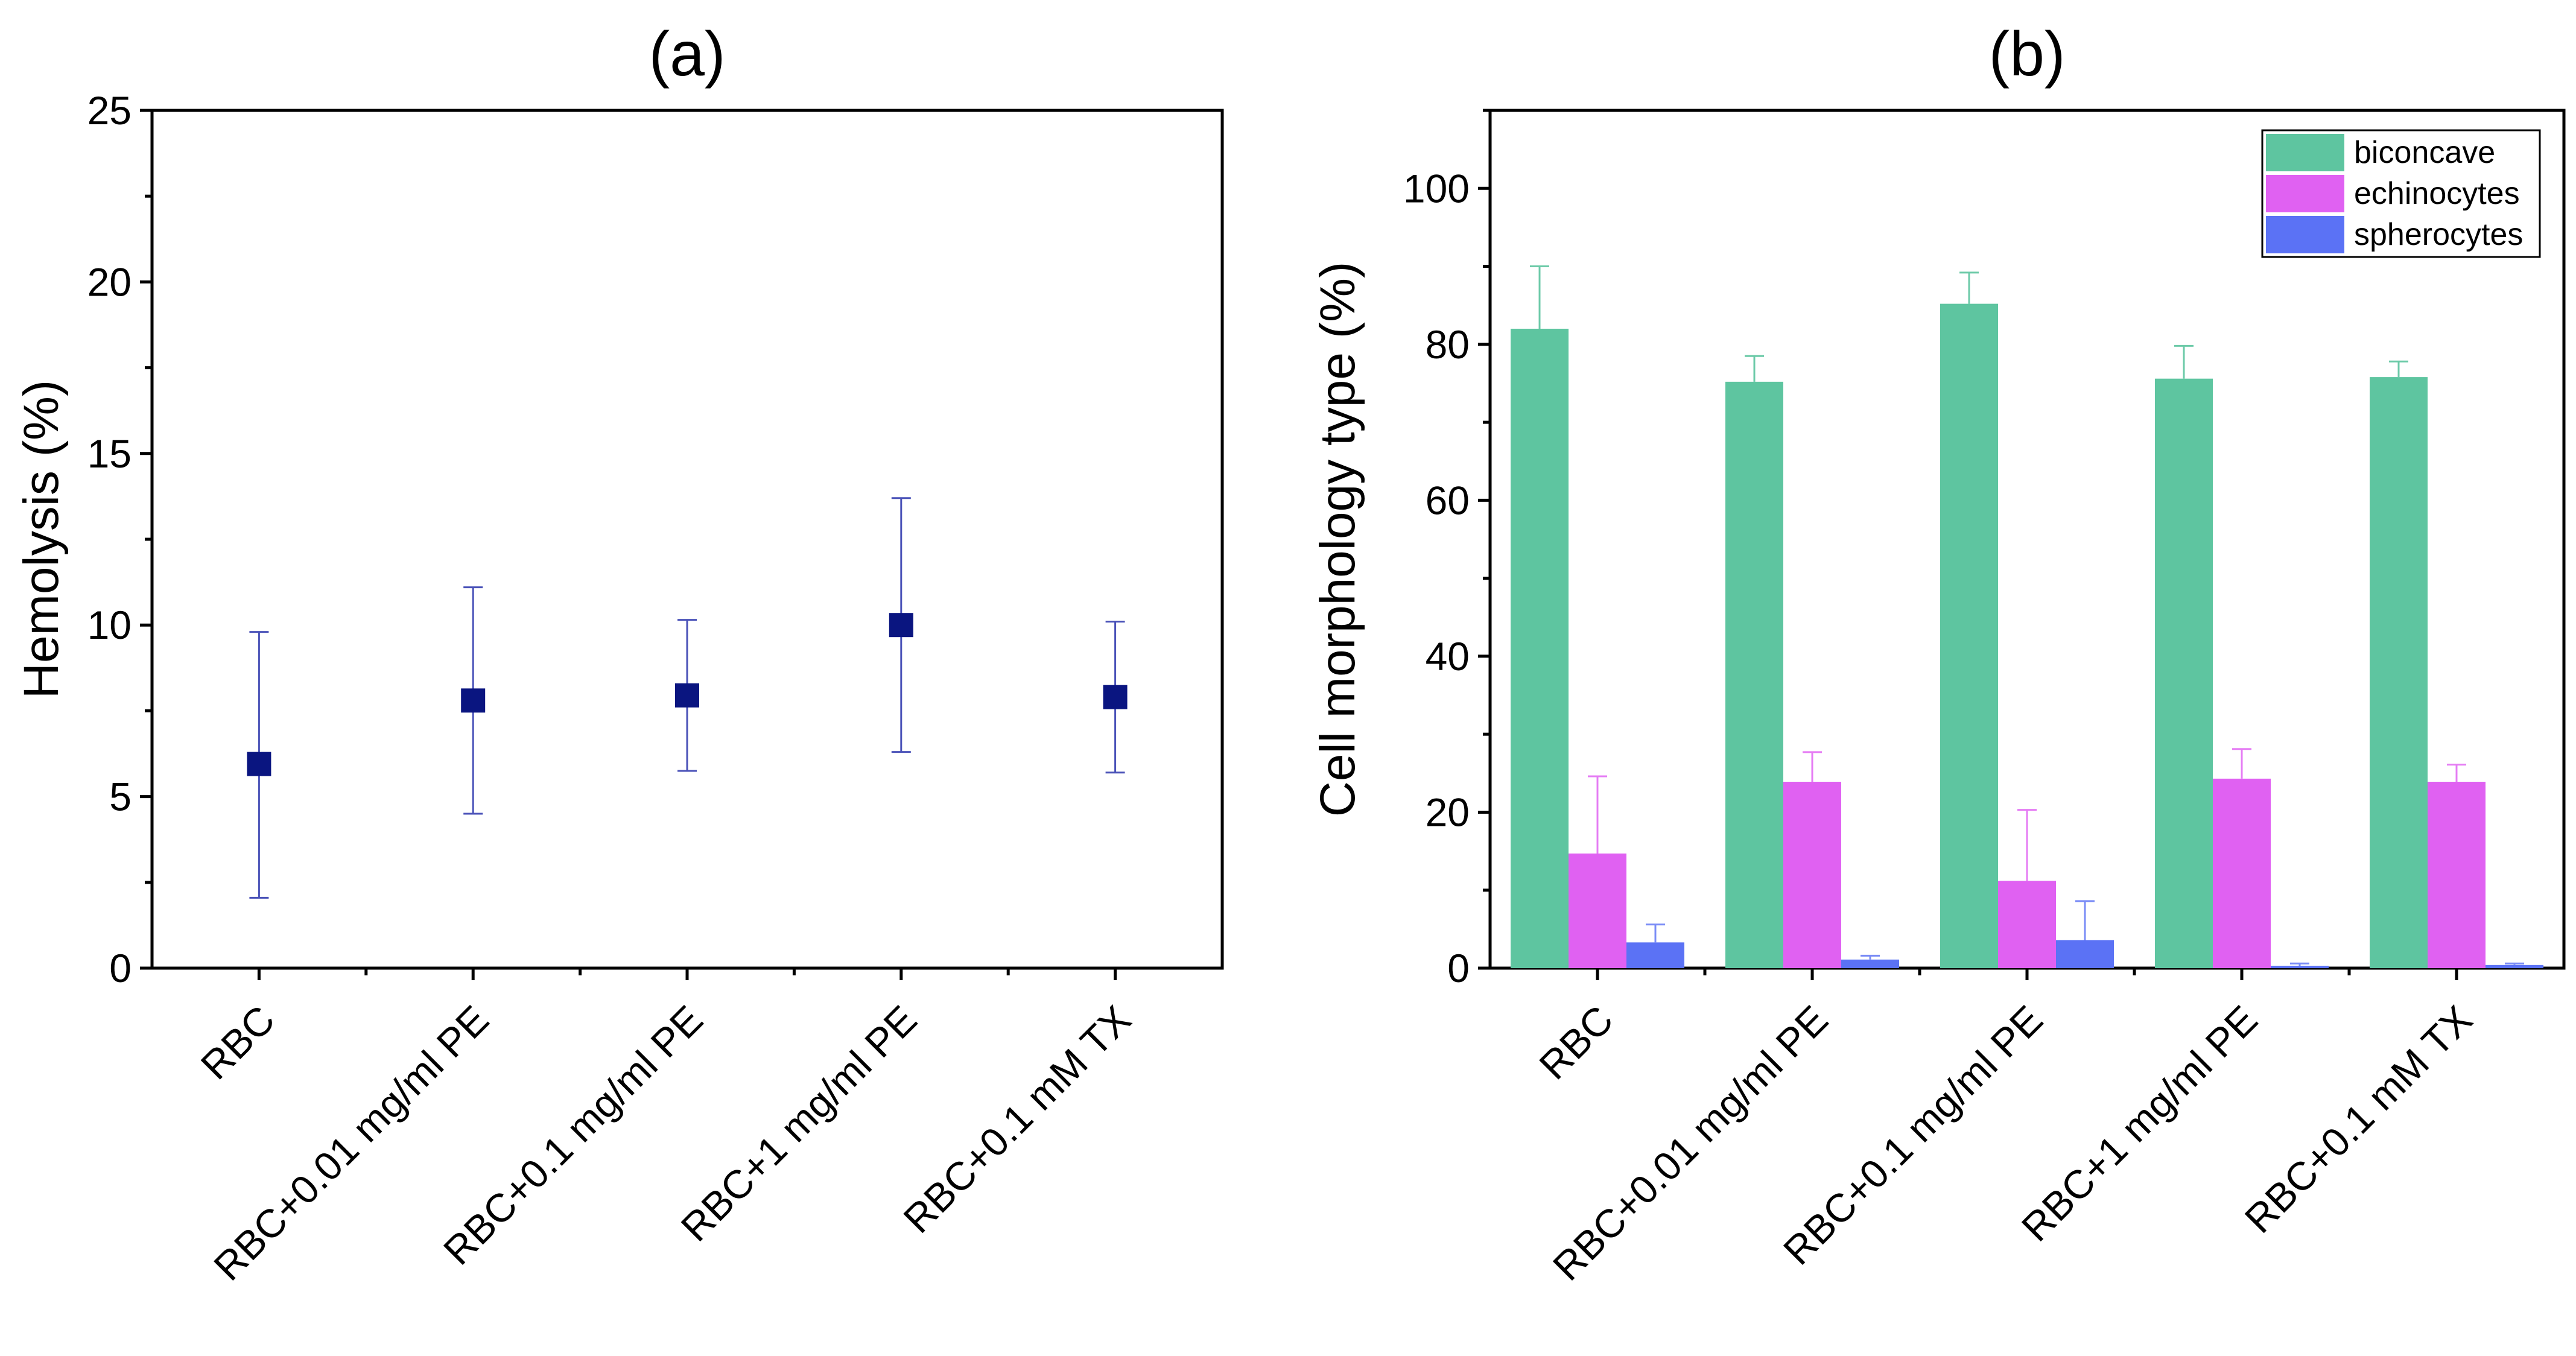 The width and height of the screenshot is (2576, 1356). I want to click on y-tick-label: 40, so click(1448, 656).